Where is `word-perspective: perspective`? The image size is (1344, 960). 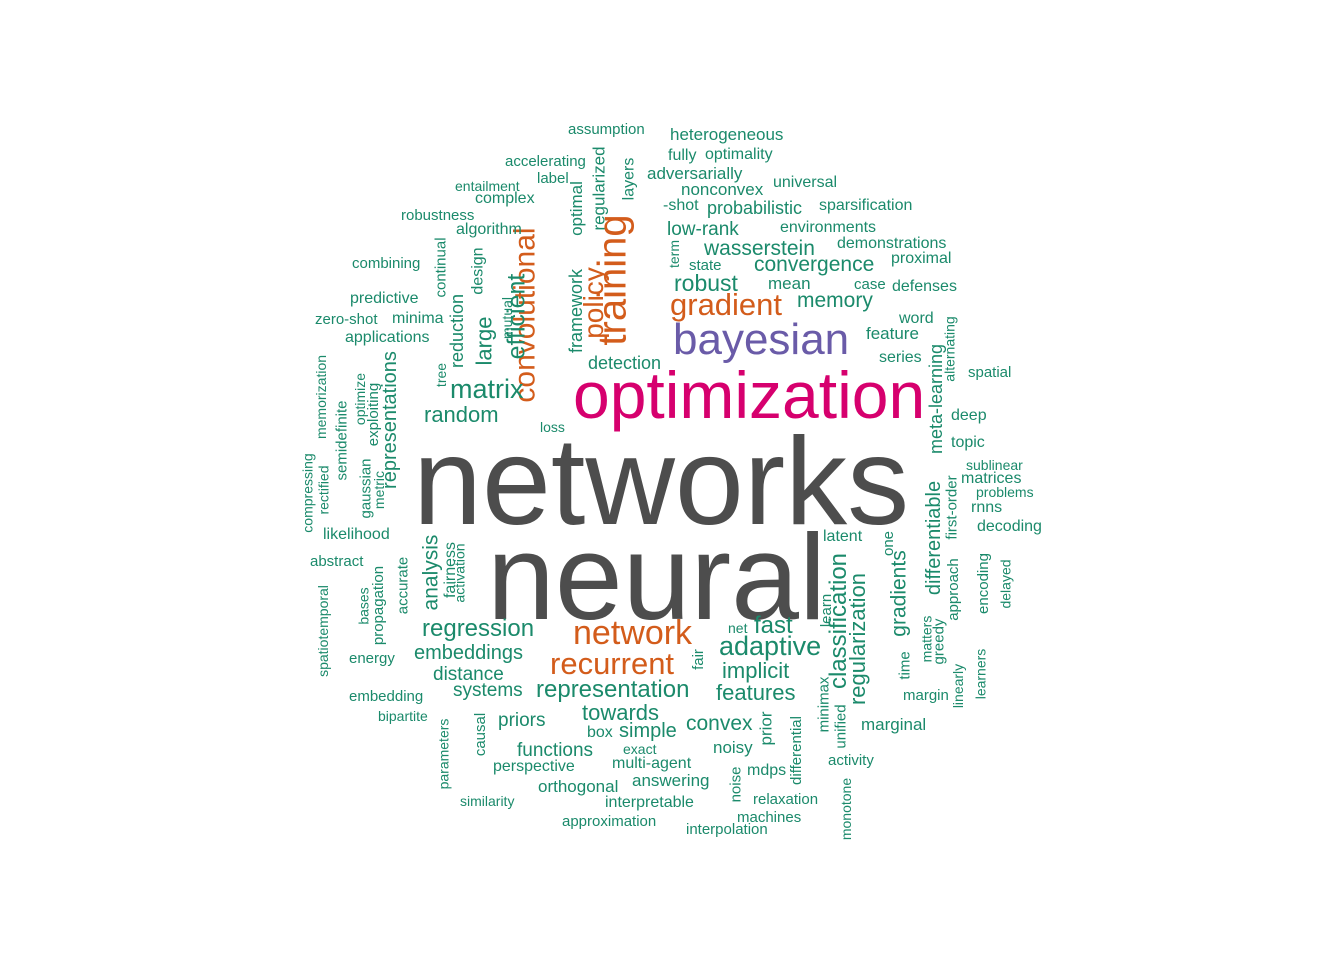
word-perspective: perspective is located at coordinates (534, 766).